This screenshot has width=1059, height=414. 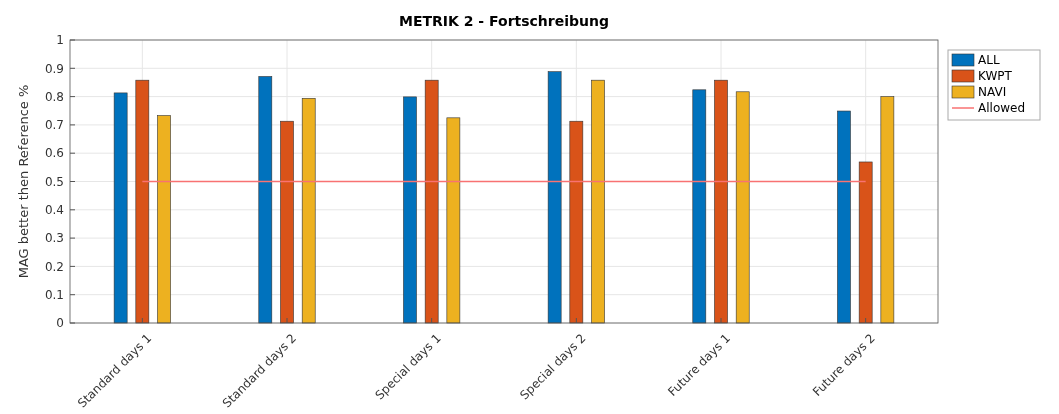 What do you see at coordinates (54, 238) in the screenshot?
I see `y-tick-label: 0.3` at bounding box center [54, 238].